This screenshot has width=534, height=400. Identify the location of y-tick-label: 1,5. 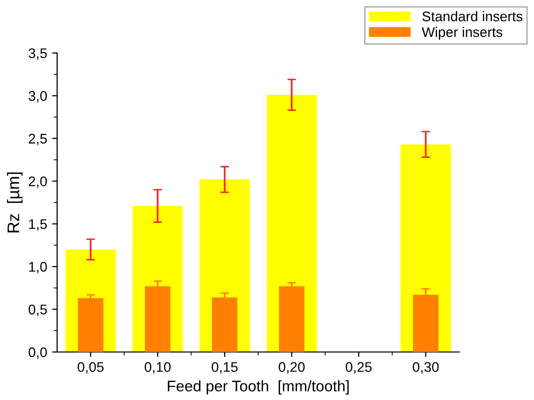
(38, 225).